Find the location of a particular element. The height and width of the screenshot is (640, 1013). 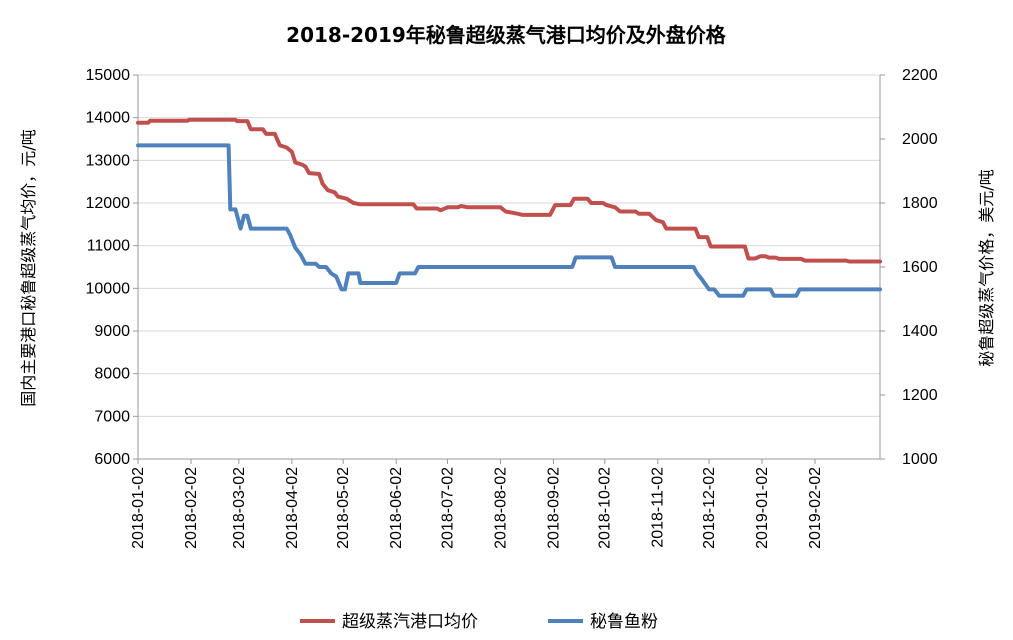

x-tick-label: 2018-11-02 is located at coordinates (658, 507).